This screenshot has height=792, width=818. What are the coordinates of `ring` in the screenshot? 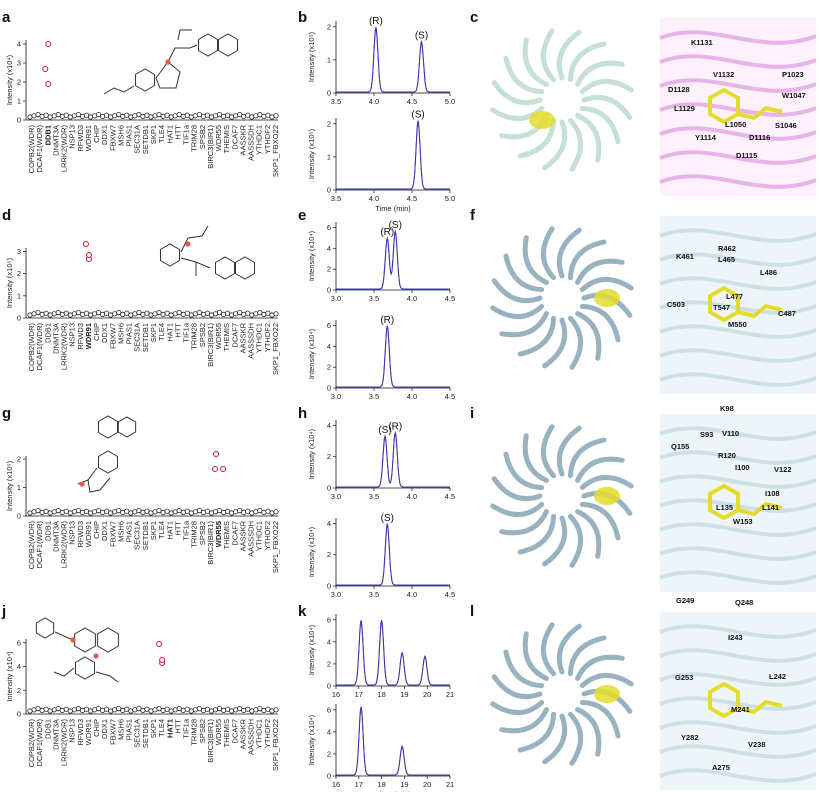 It's located at (108, 640).